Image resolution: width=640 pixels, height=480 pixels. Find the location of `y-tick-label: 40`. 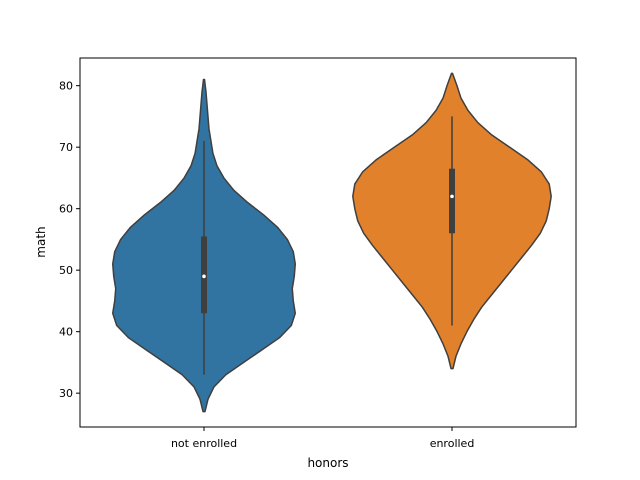

y-tick-label: 40 is located at coordinates (66, 332).